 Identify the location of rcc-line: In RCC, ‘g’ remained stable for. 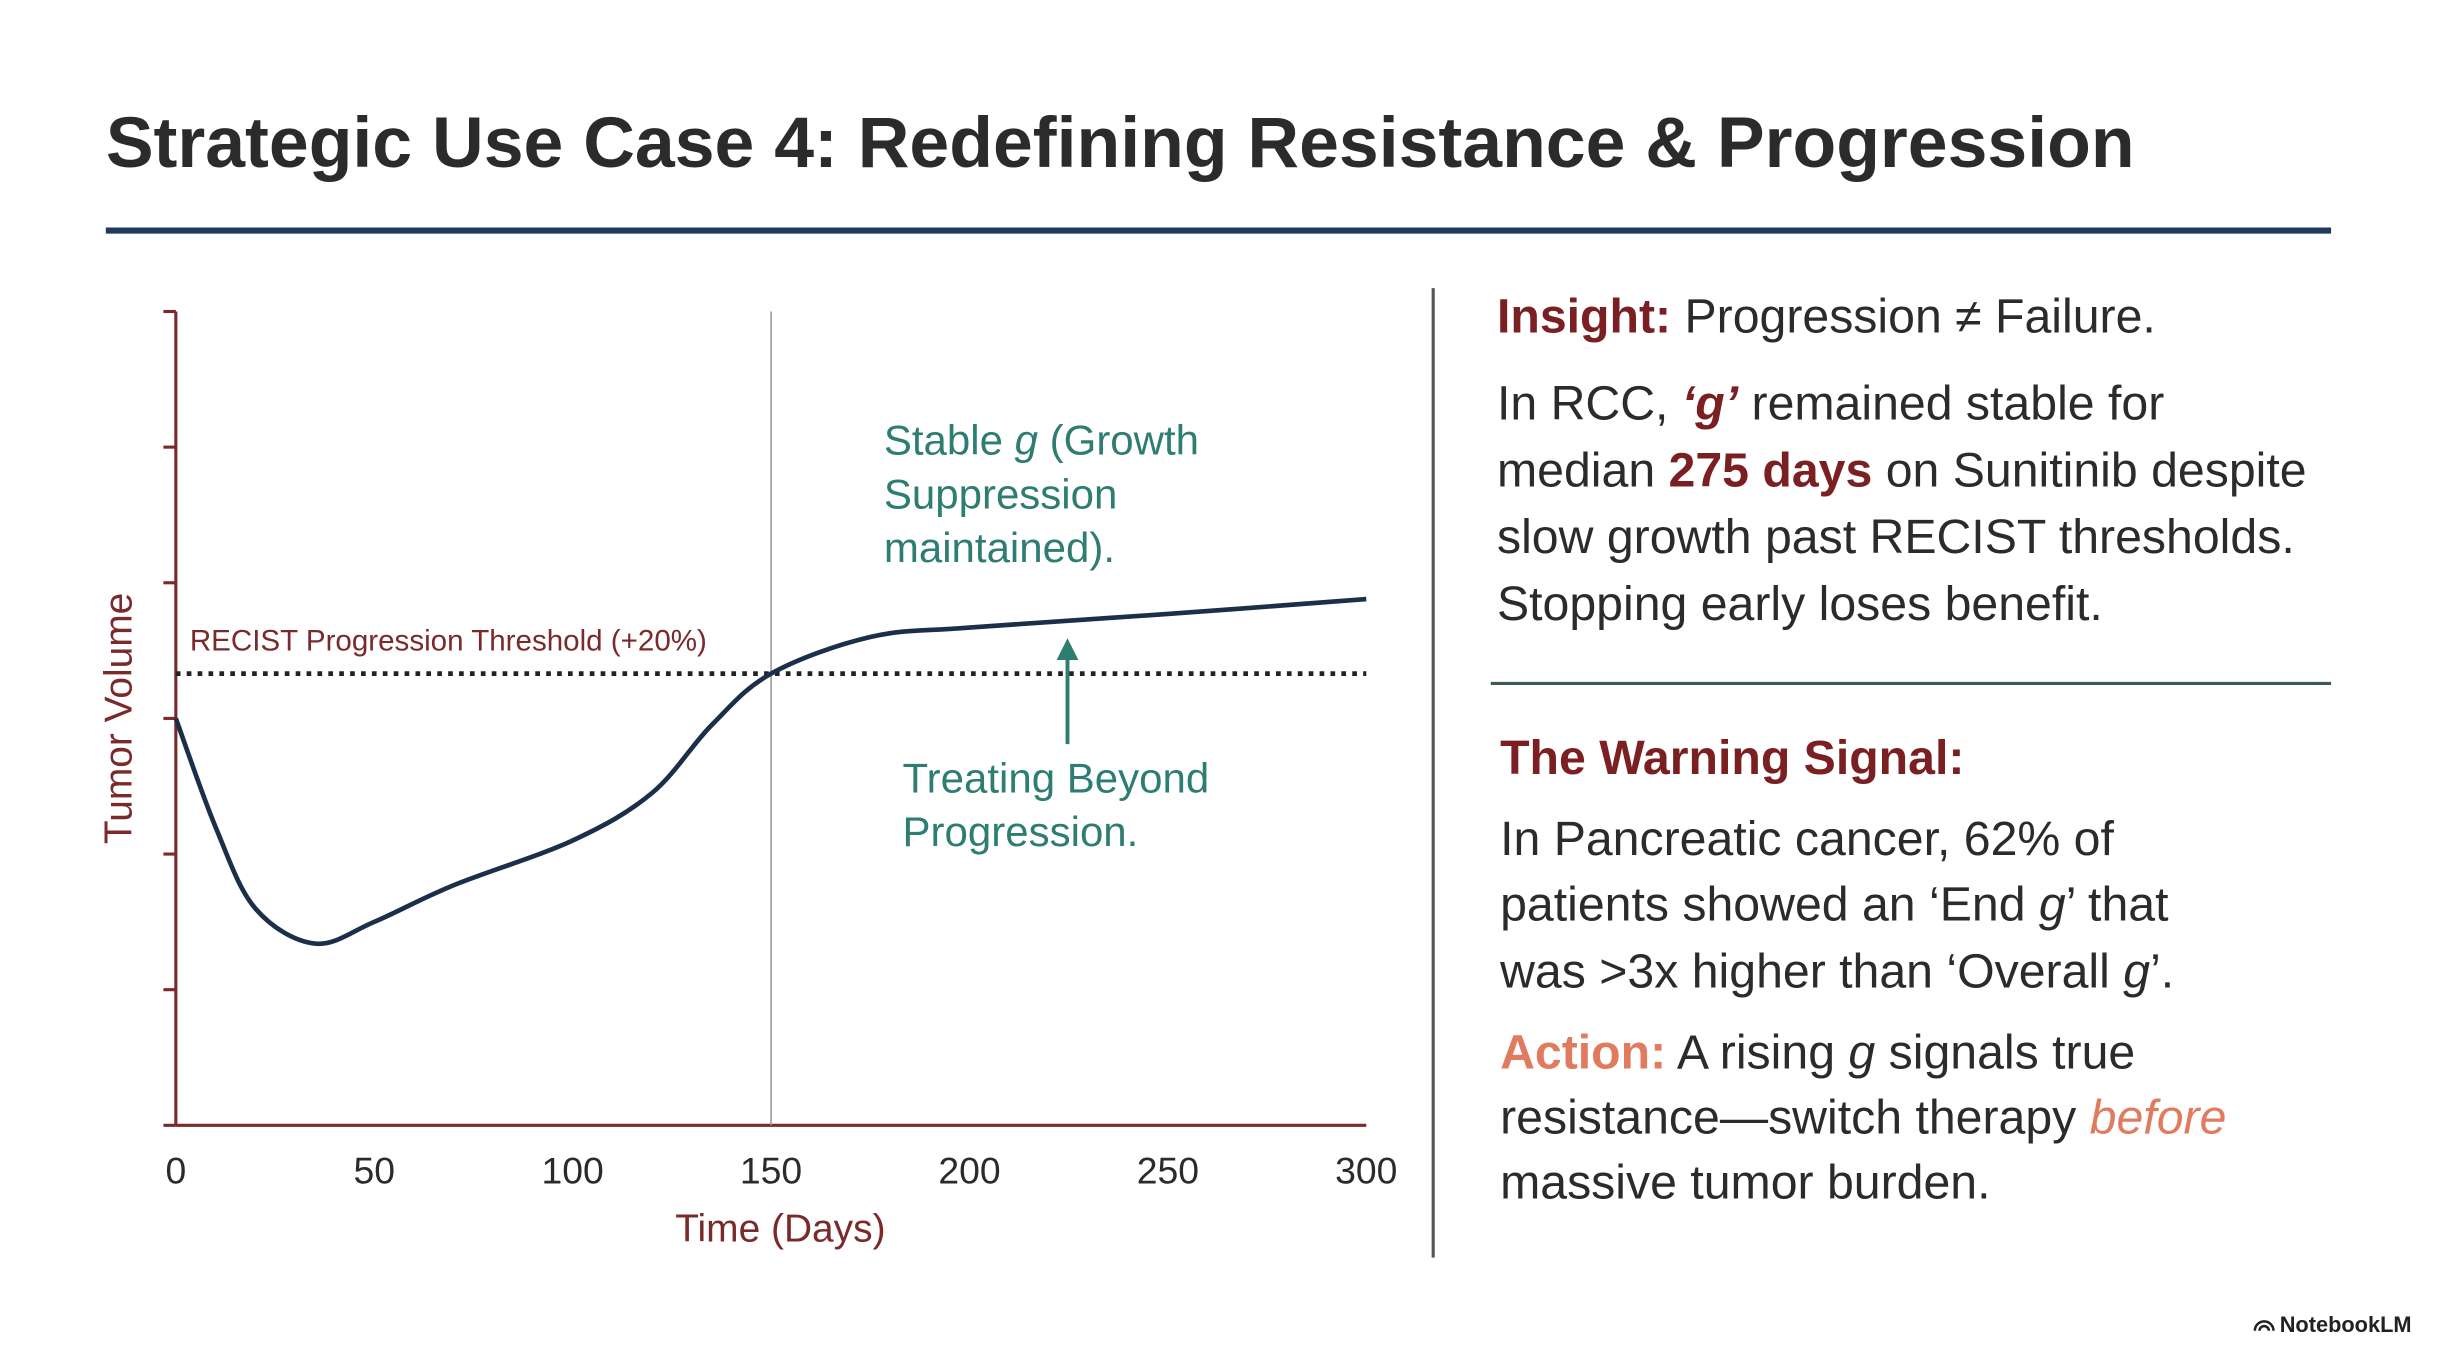
(1830, 403).